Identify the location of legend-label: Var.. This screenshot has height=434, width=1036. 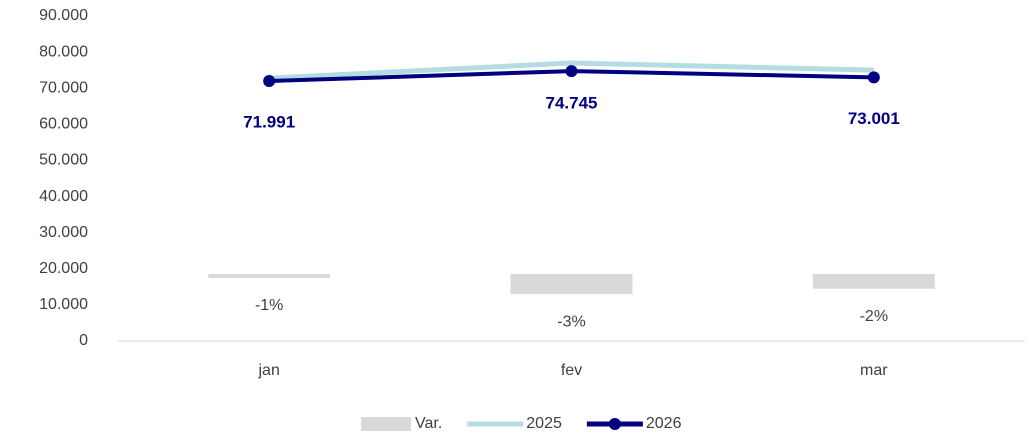
(428, 423).